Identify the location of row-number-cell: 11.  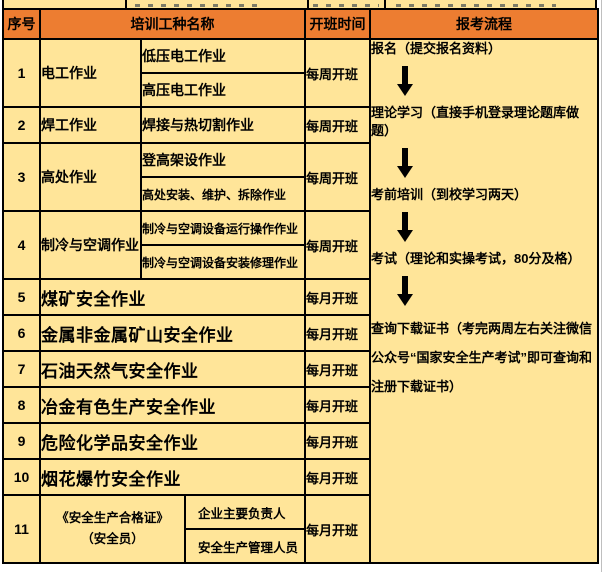
(21, 529).